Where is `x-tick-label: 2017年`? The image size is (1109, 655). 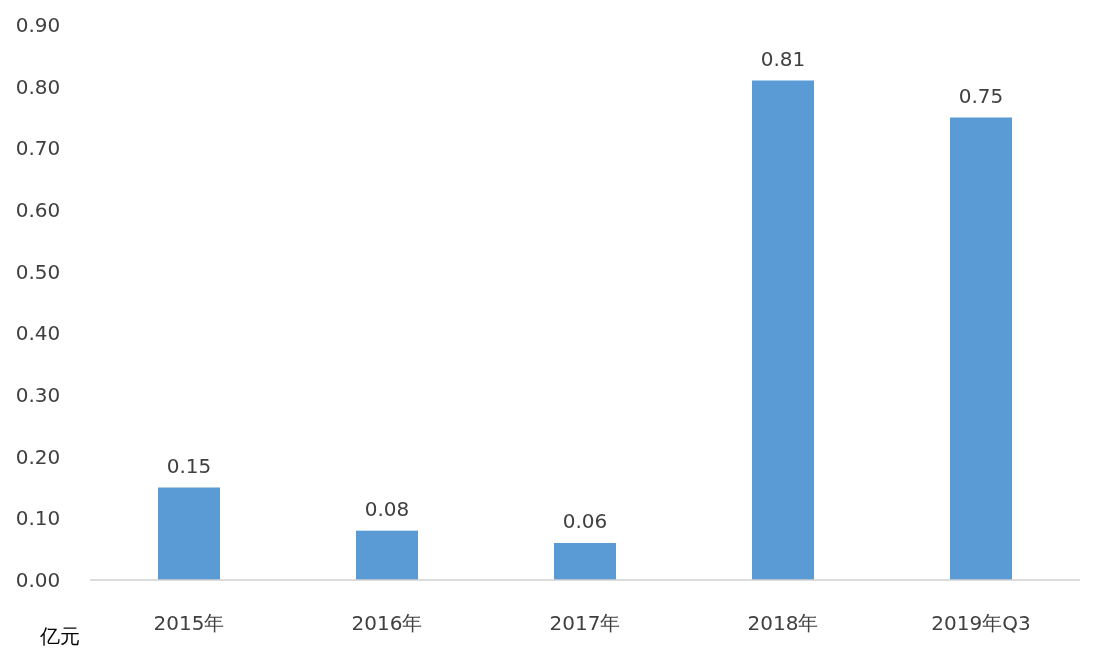 x-tick-label: 2017年 is located at coordinates (585, 623).